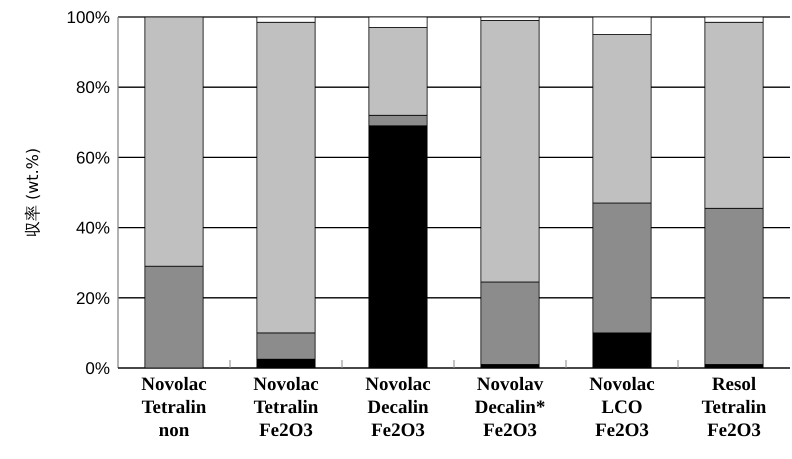 Image resolution: width=792 pixels, height=459 pixels. I want to click on x-tick-label: Novolac Decalin Fe2O3, so click(398, 407).